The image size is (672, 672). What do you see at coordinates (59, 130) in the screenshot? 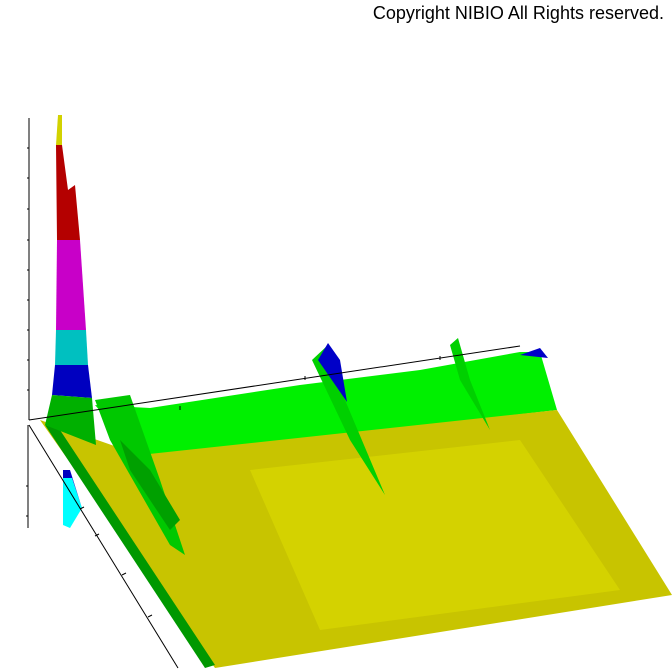
I see `peak-band-top` at bounding box center [59, 130].